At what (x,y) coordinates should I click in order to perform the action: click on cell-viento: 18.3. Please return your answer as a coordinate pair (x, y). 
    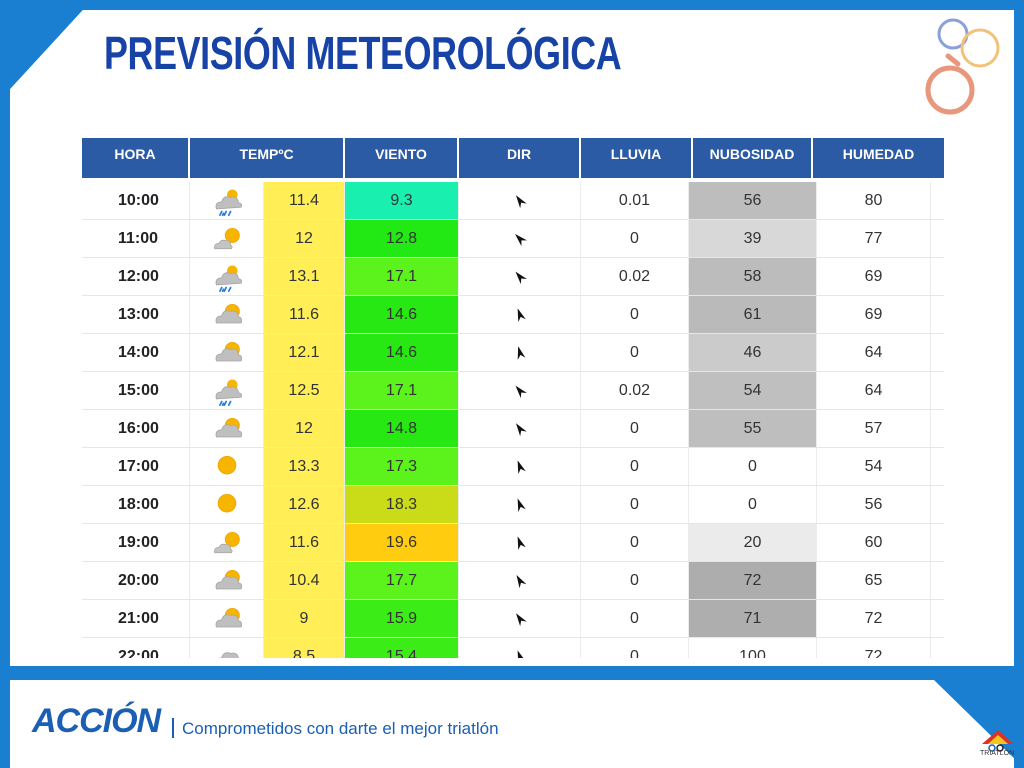
    Looking at the image, I should click on (402, 504).